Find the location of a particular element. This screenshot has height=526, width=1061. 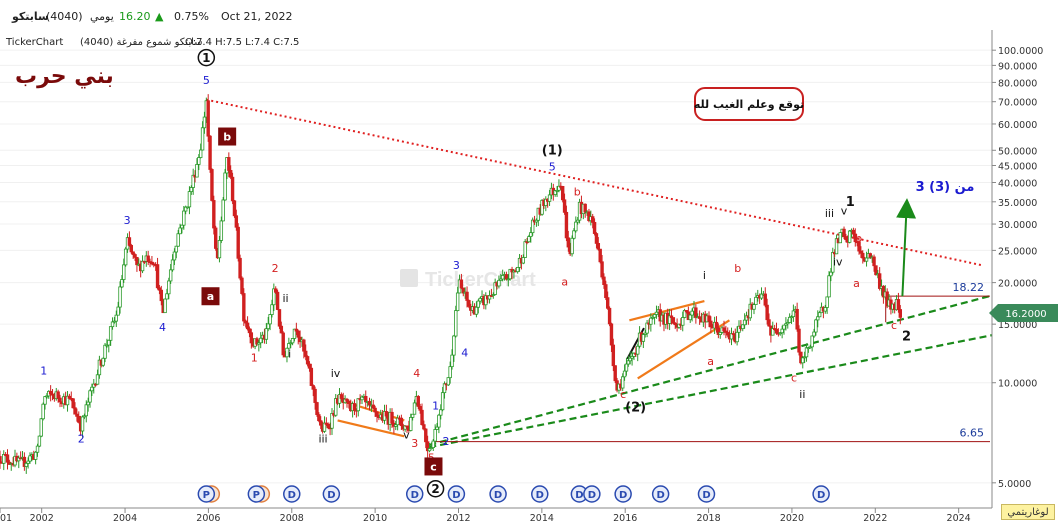

boxed-wave-label: a is located at coordinates (210, 296).